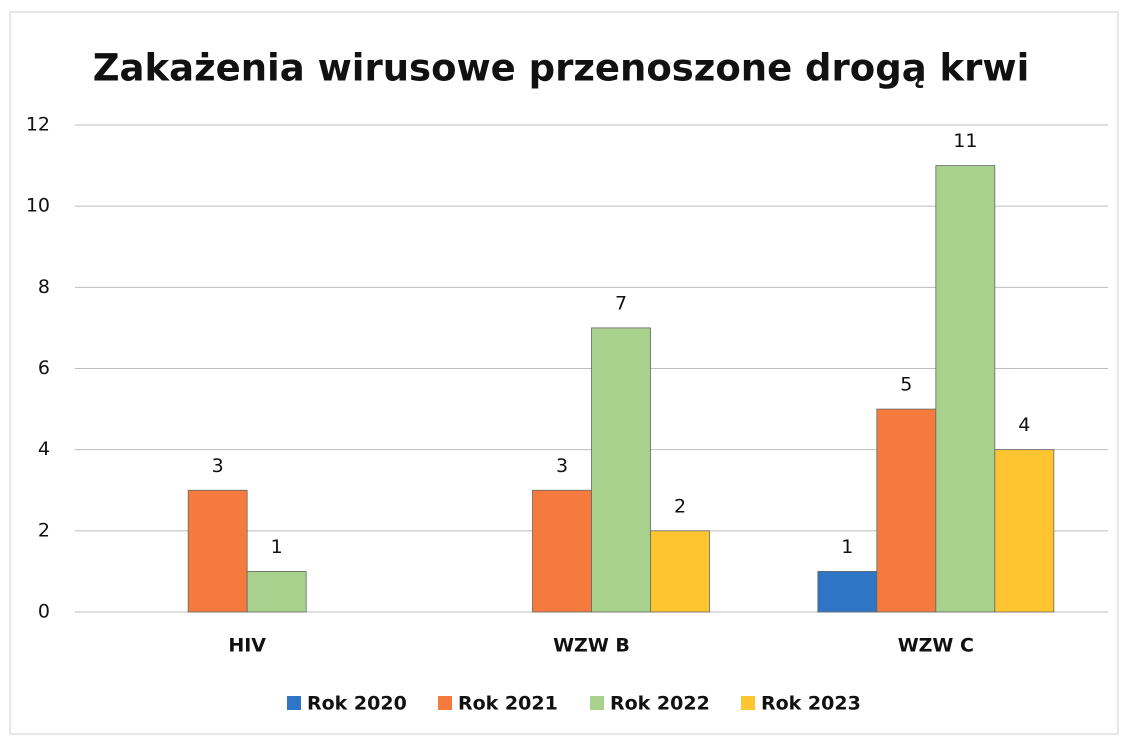 Image resolution: width=1122 pixels, height=737 pixels. I want to click on y-tick-label: 12, so click(38, 125).